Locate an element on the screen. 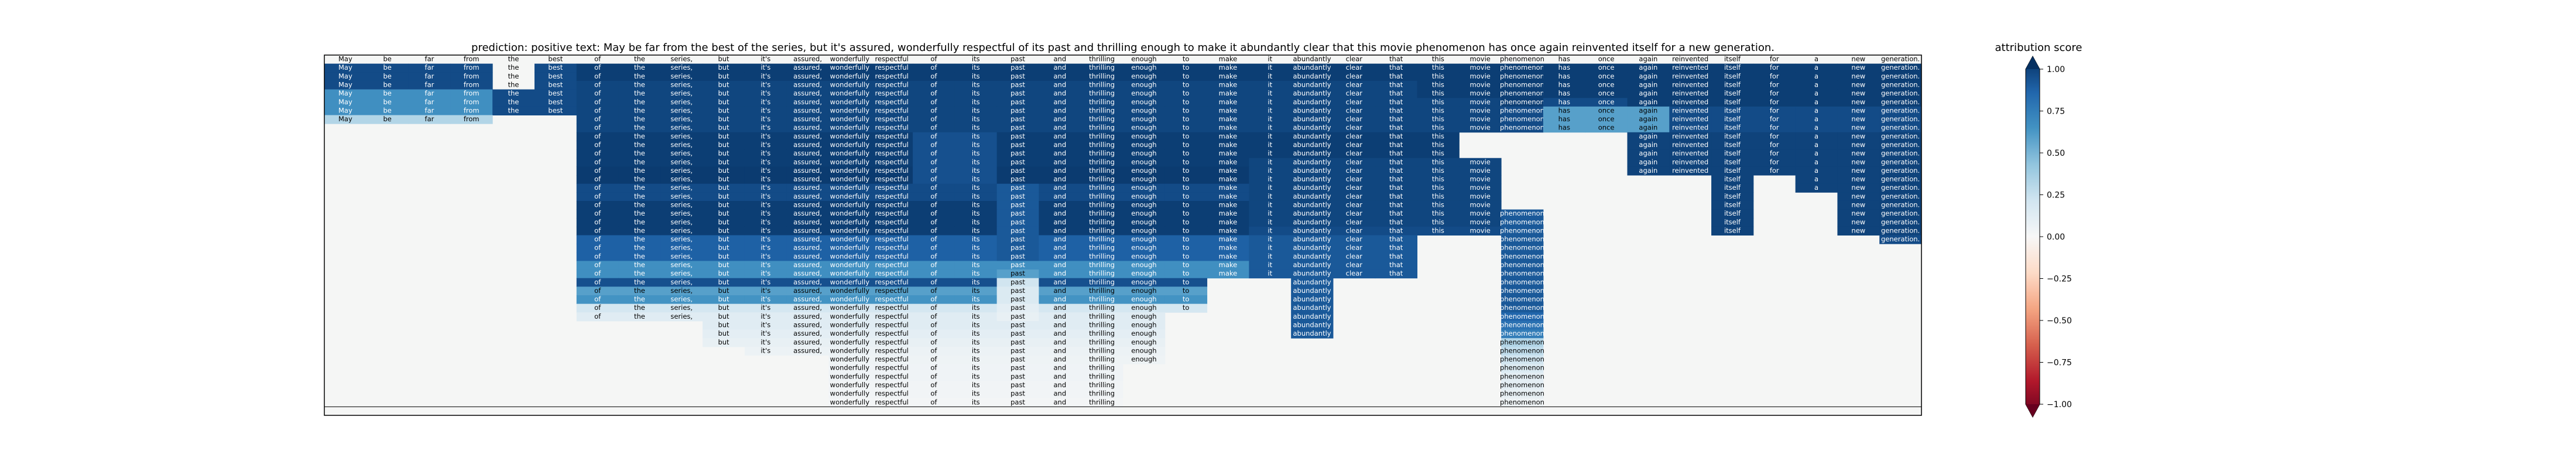  cell-token-label: phenomenon is located at coordinates (1522, 128).